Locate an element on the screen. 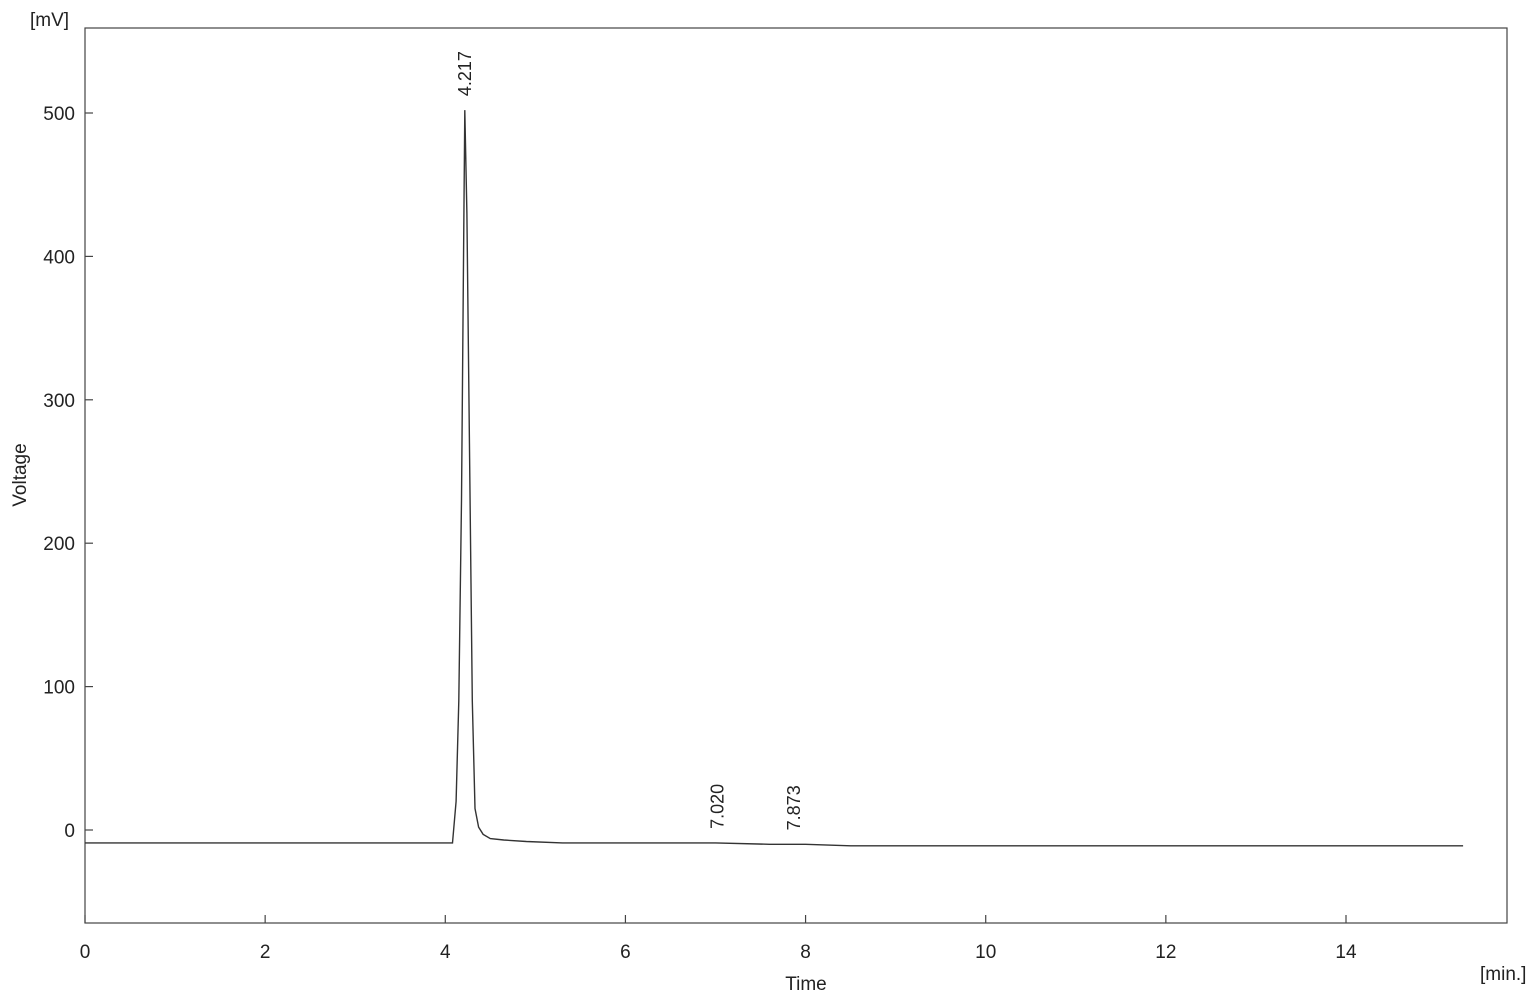 The image size is (1535, 993). y-tick-label: 500 is located at coordinates (59, 114).